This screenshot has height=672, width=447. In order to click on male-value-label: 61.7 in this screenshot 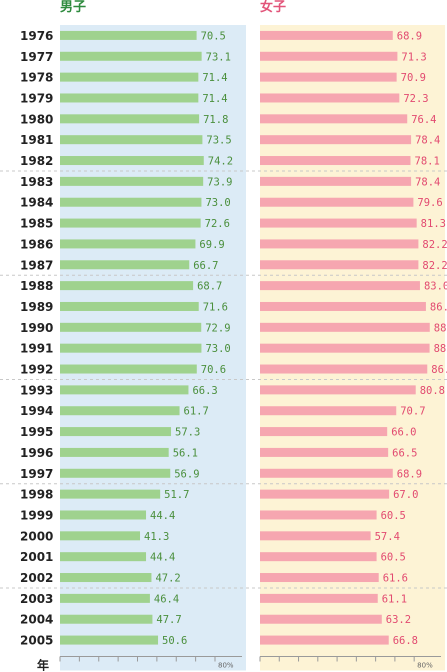, I will do `click(196, 412)`.